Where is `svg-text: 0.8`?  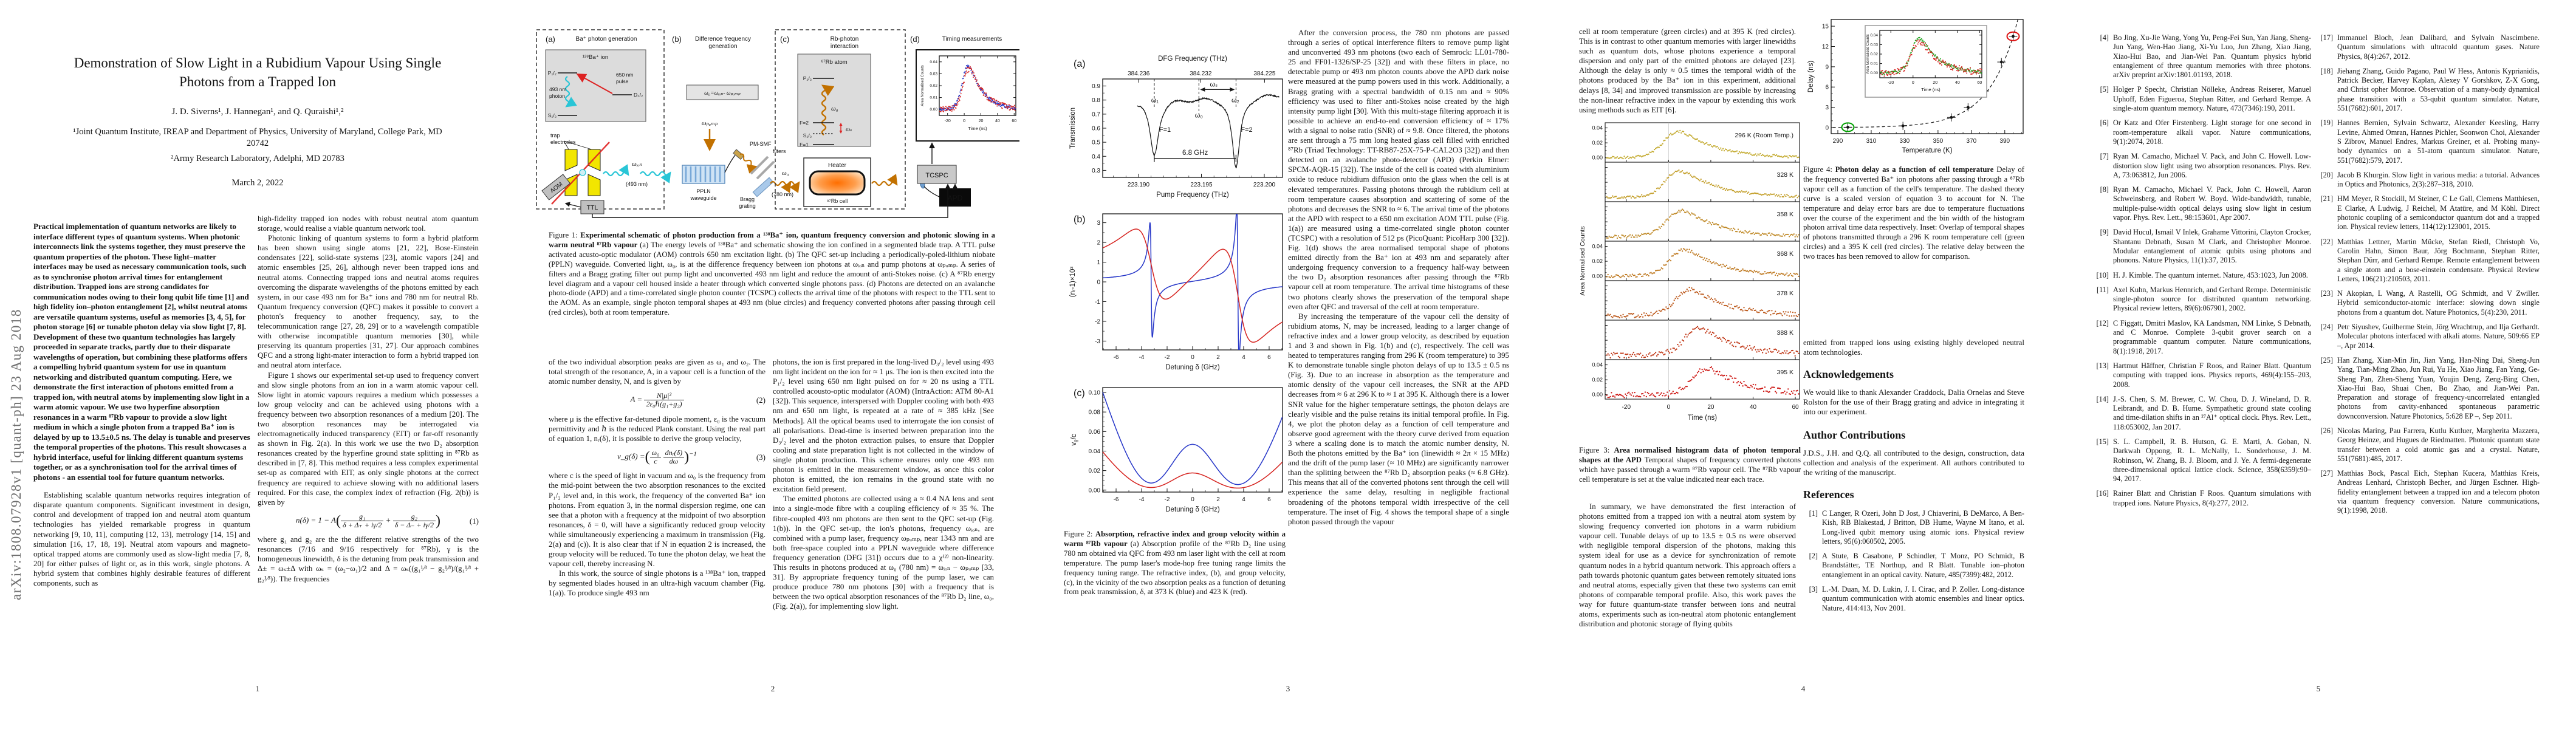
svg-text: 0.8 is located at coordinates (1096, 101).